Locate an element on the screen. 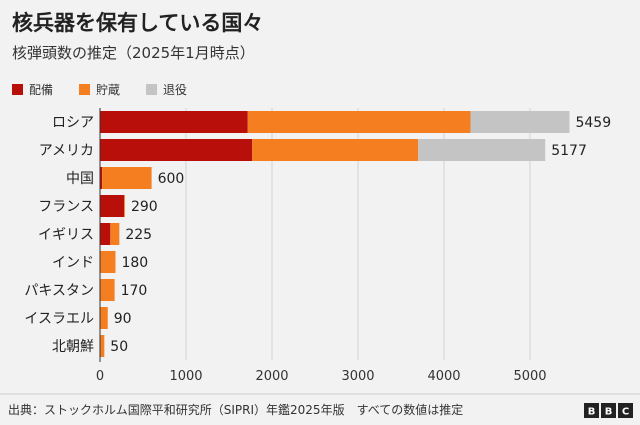 The height and width of the screenshot is (425, 640). category-label-8: 北朝鮮 is located at coordinates (73, 347).